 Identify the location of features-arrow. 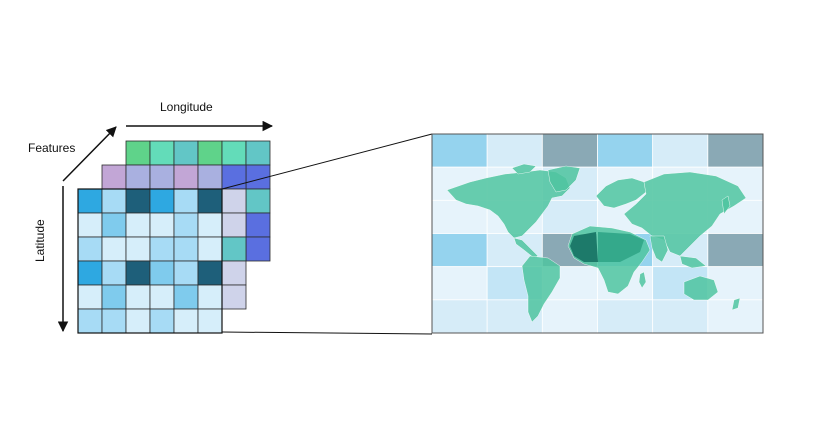
(89, 154).